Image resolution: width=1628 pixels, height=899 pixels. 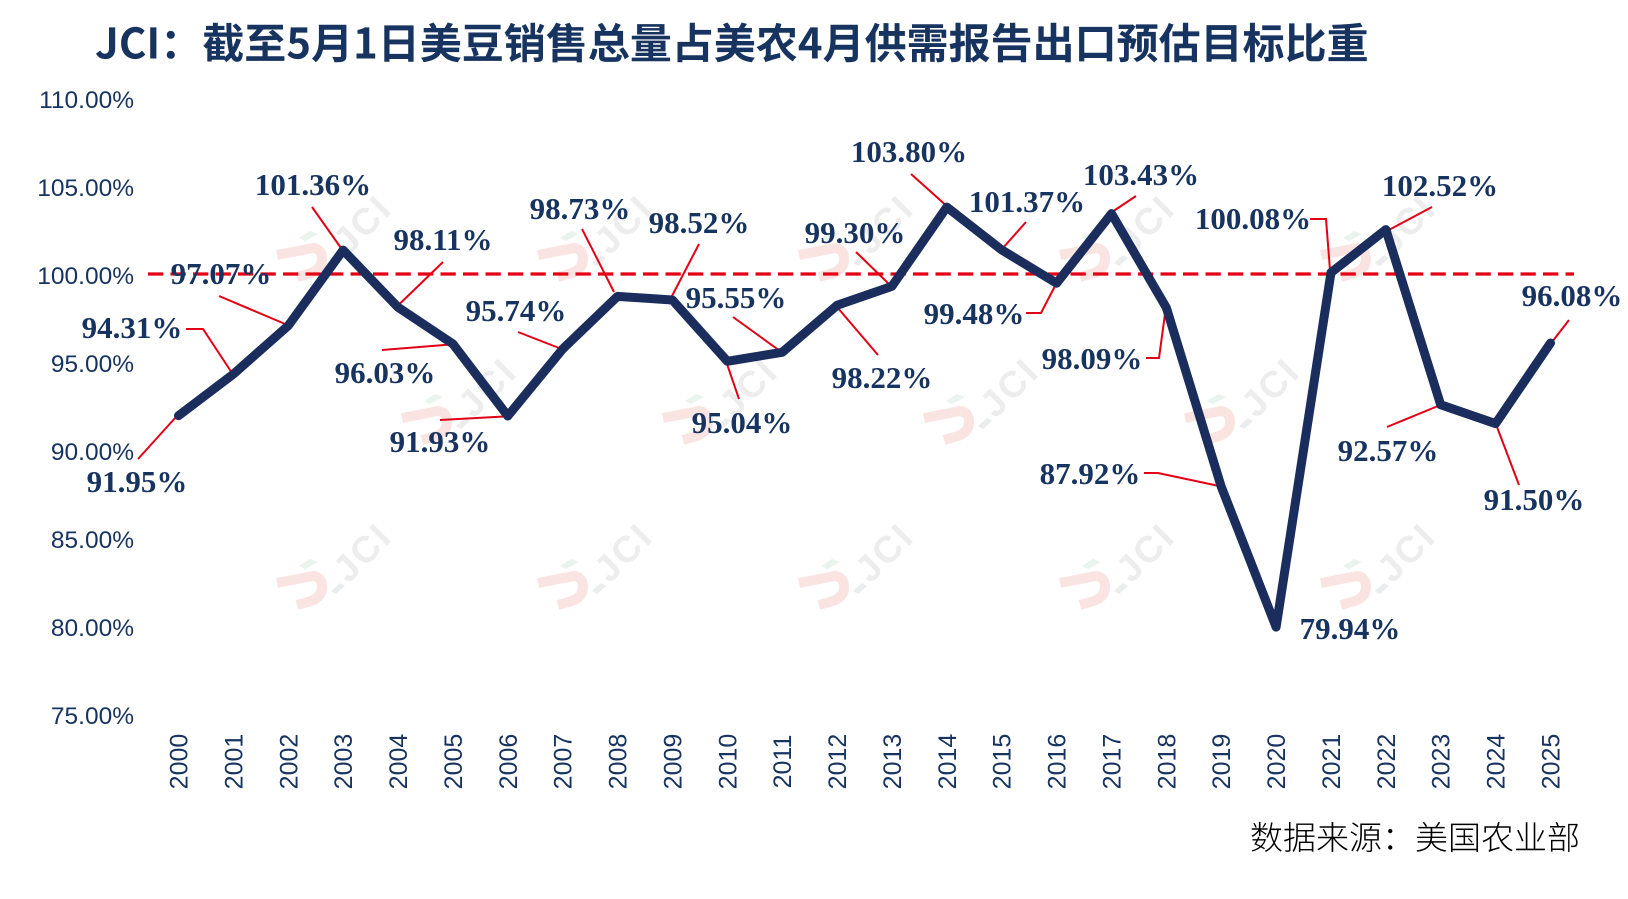 What do you see at coordinates (838, 762) in the screenshot?
I see `svg-text: 2012` at bounding box center [838, 762].